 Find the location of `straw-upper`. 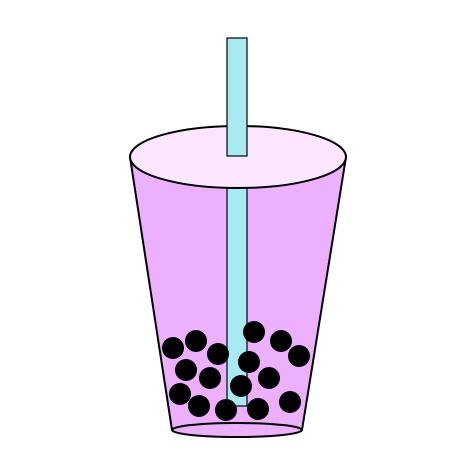

straw-upper is located at coordinates (237, 97).